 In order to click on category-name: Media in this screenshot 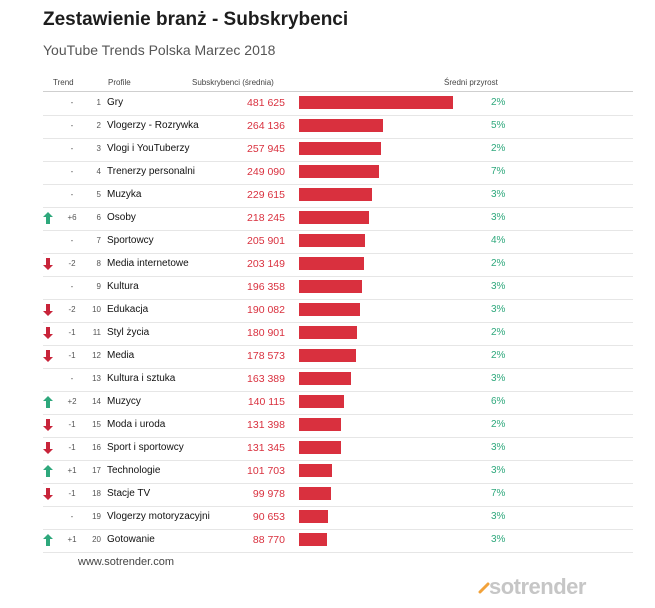, I will do `click(121, 355)`.